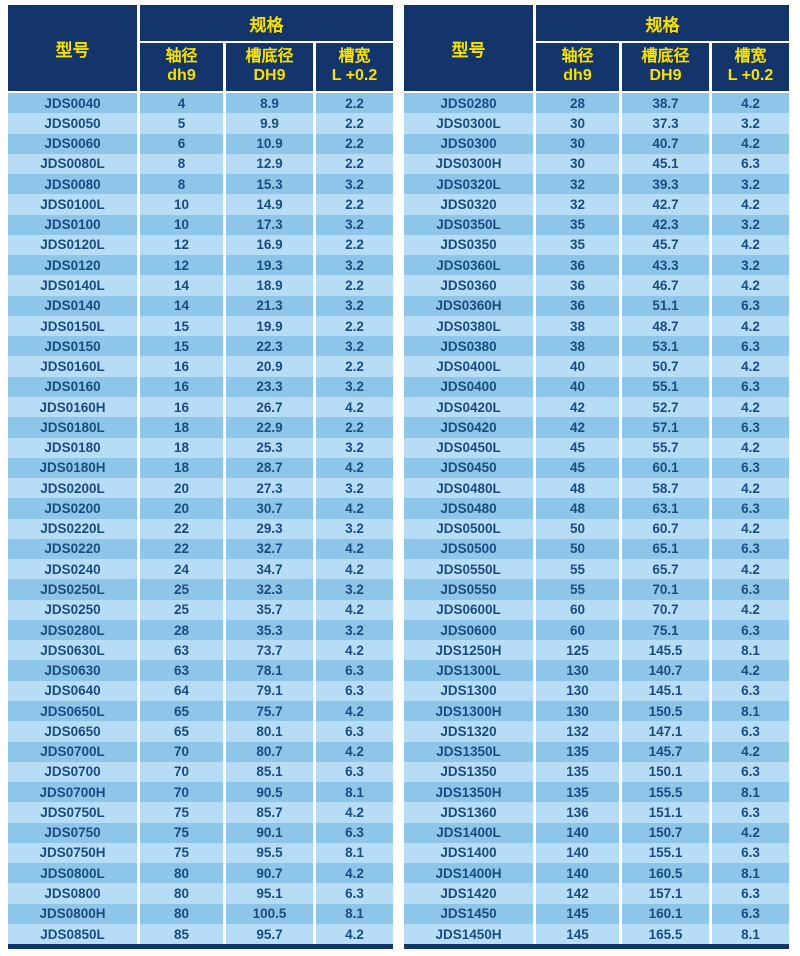 The width and height of the screenshot is (800, 956). I want to click on model-cell: JDS1450, so click(468, 913).